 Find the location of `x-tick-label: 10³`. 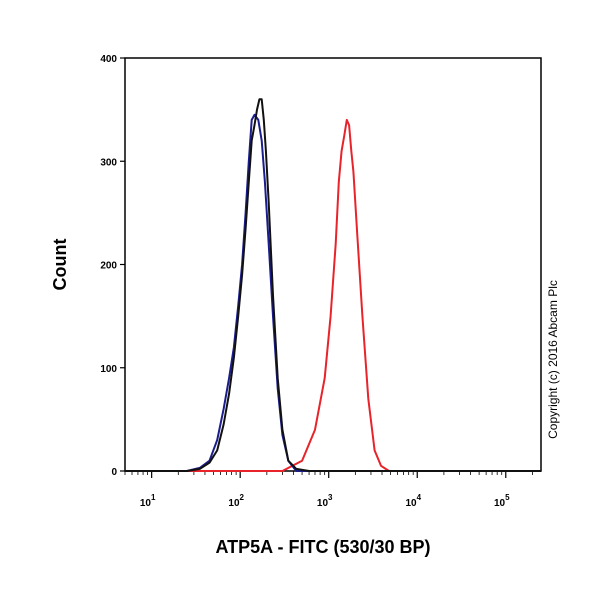

x-tick-label: 10³ is located at coordinates (325, 501).